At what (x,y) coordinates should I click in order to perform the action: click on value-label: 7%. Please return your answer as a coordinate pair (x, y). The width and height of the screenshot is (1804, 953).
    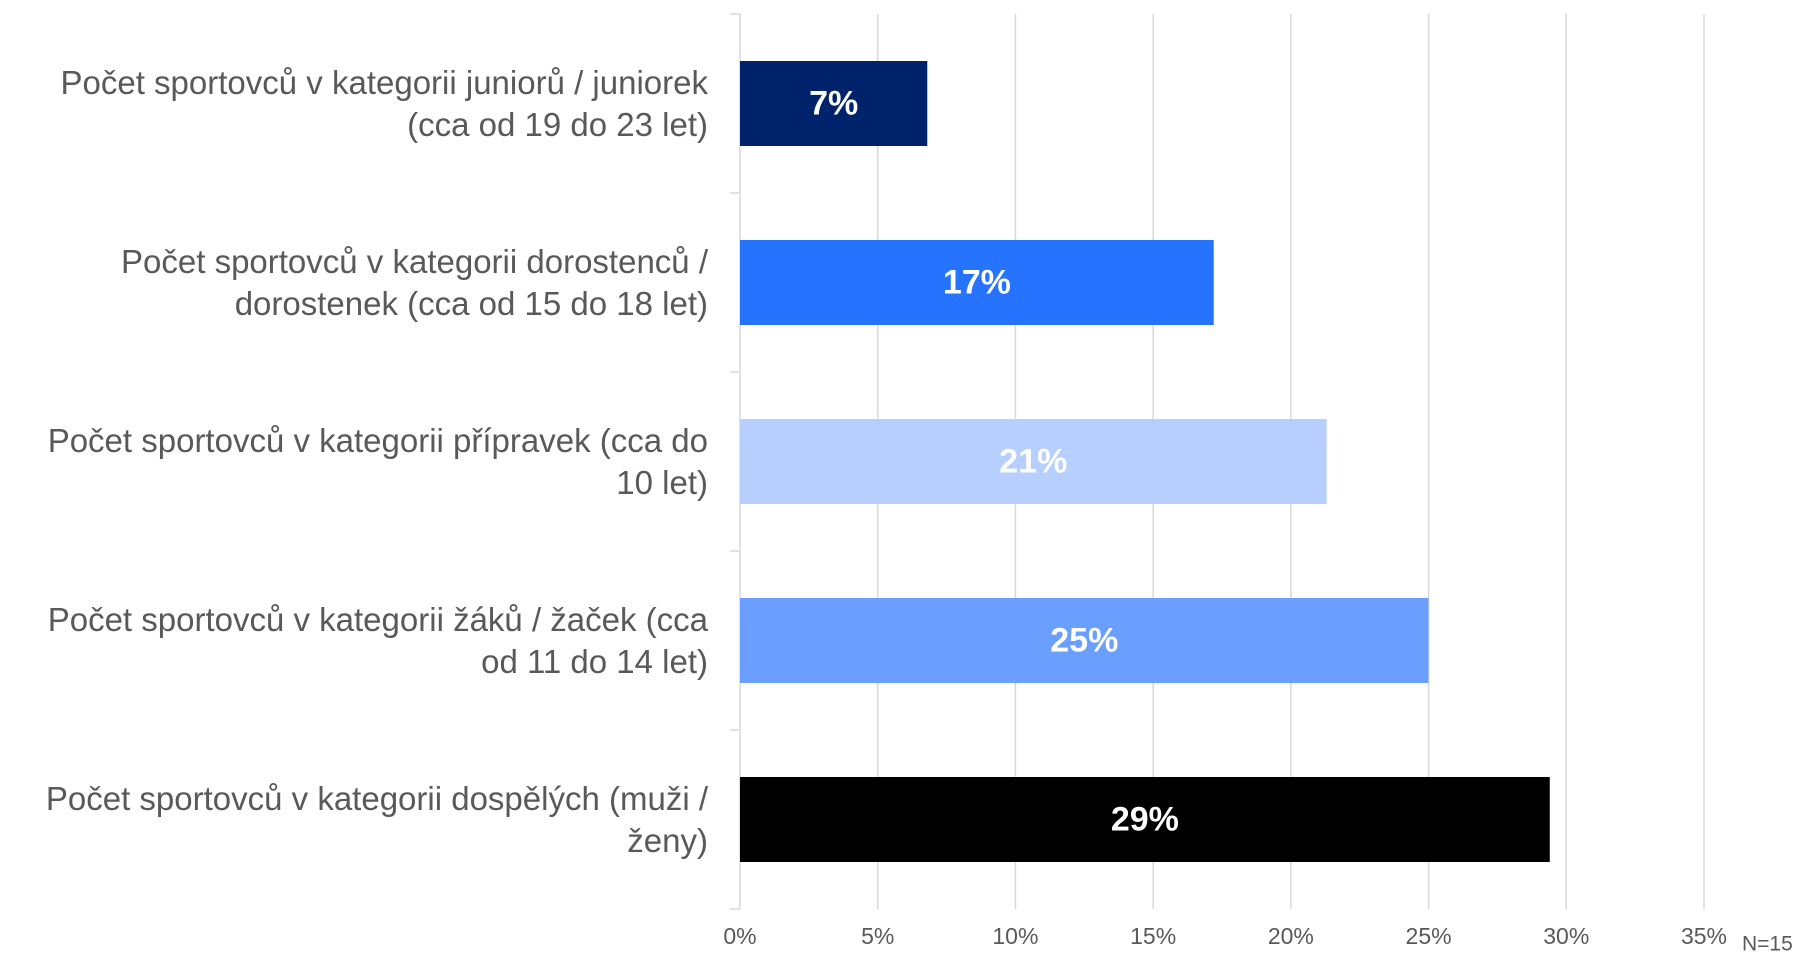
    Looking at the image, I should click on (833, 103).